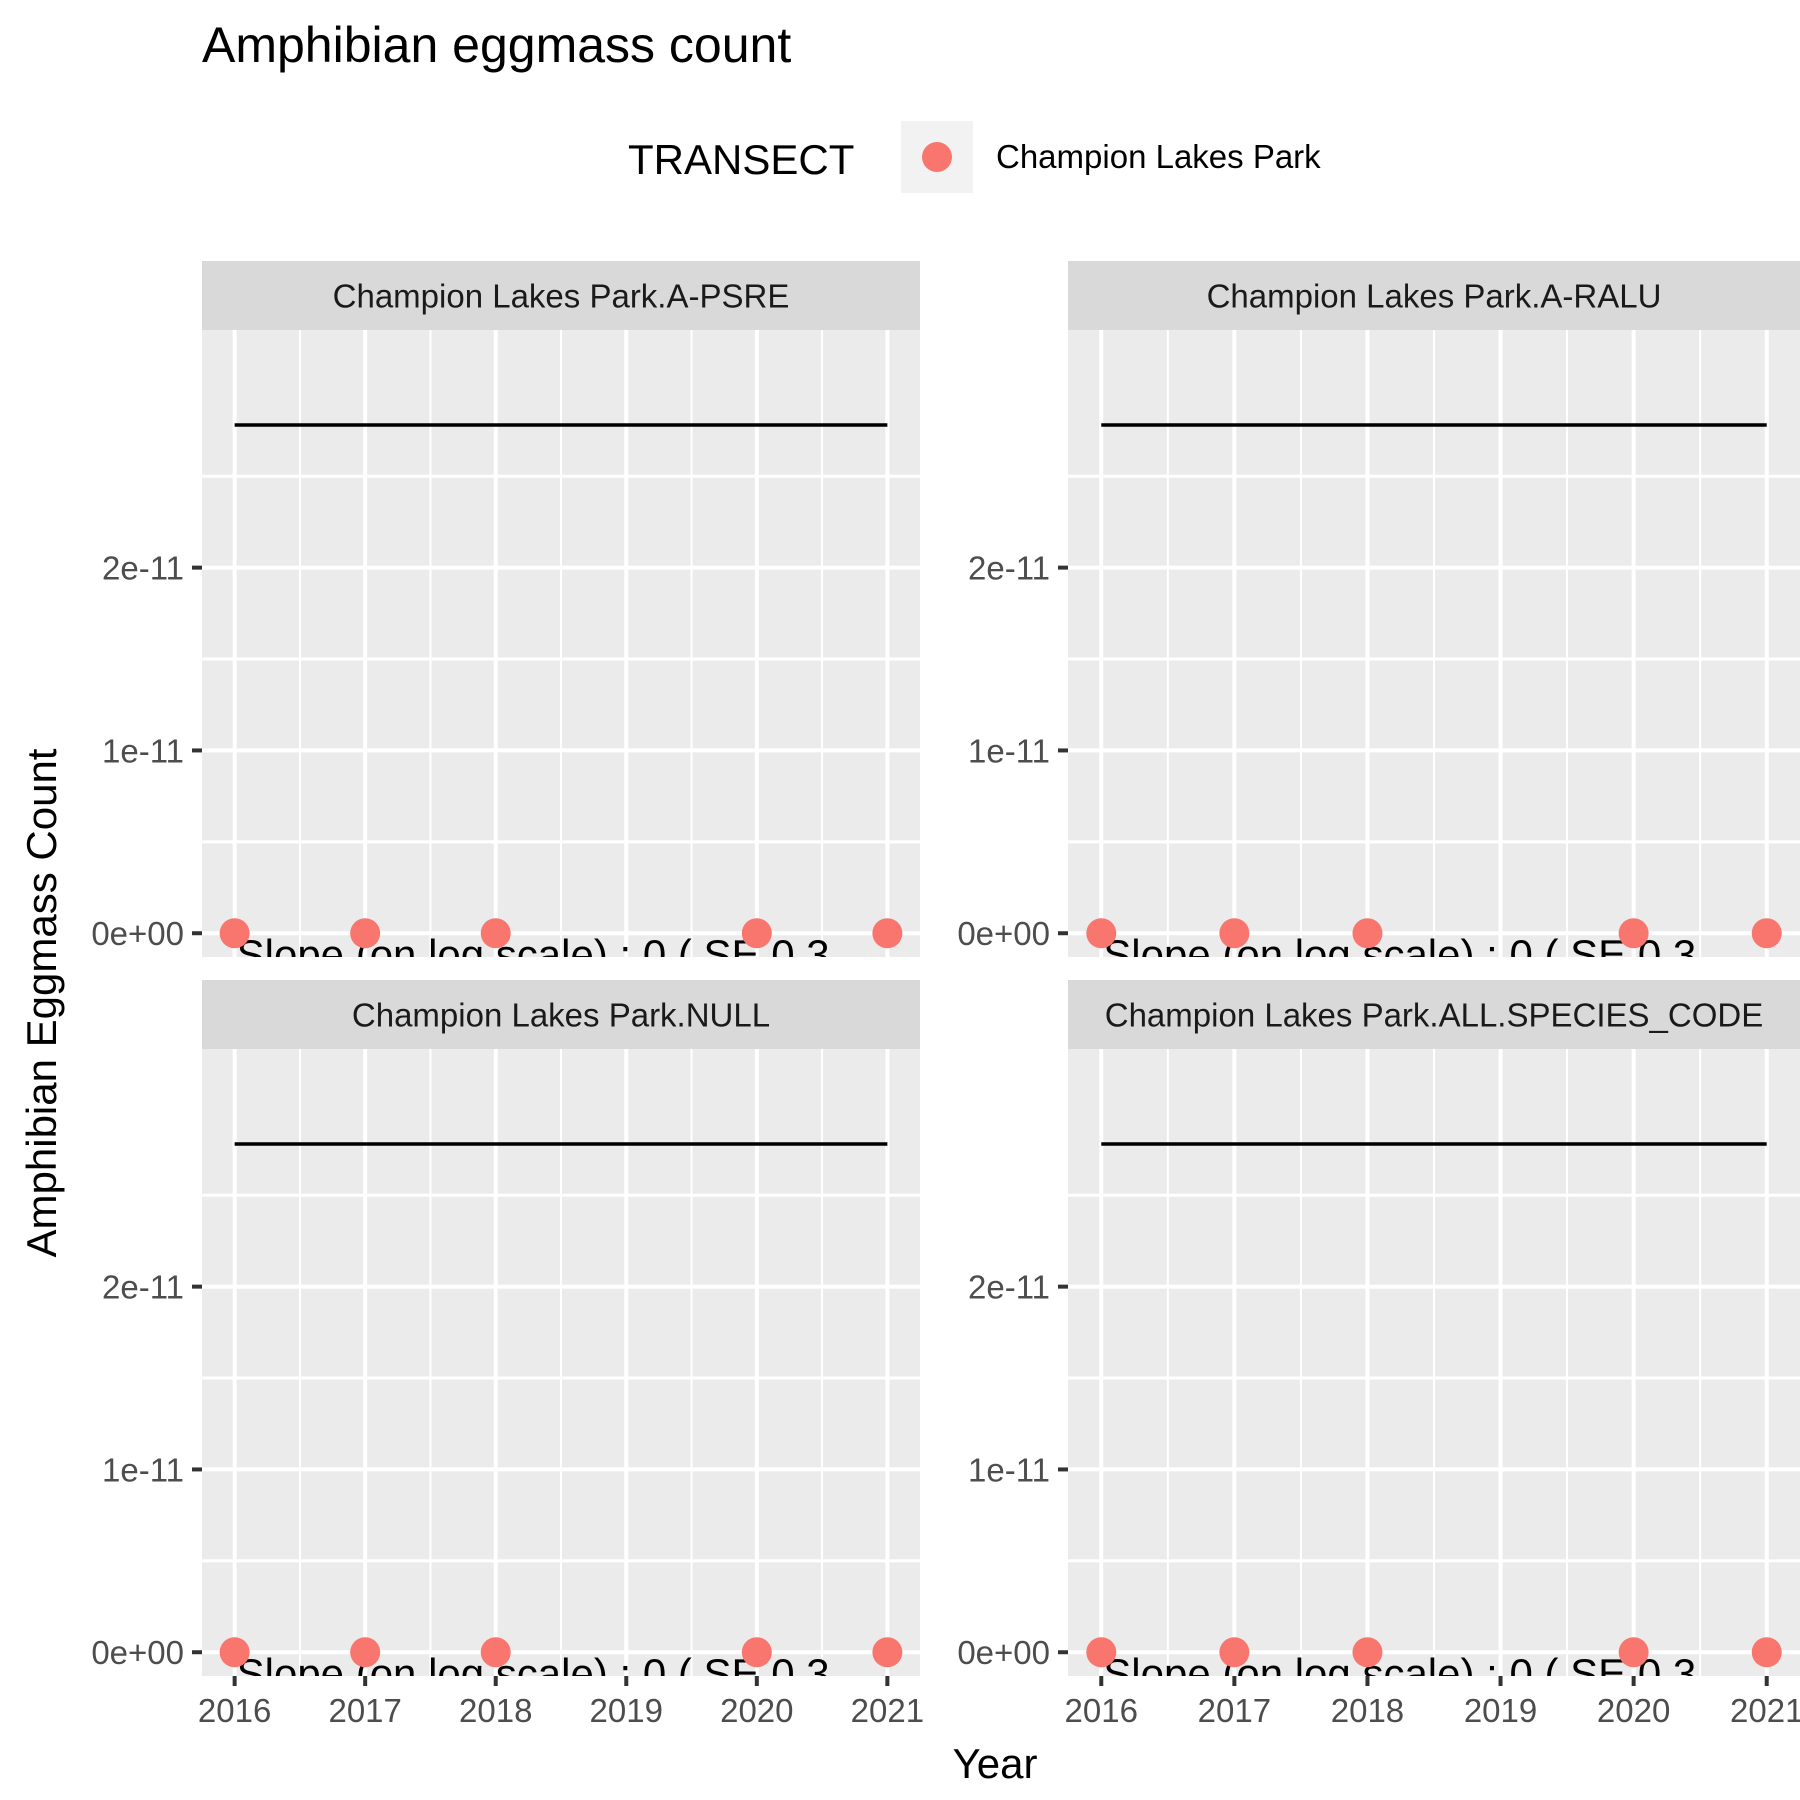 The width and height of the screenshot is (1800, 1800). Describe the element at coordinates (974, 157) in the screenshot. I see `legend: TRANSECT Champion Lakes Park` at that location.